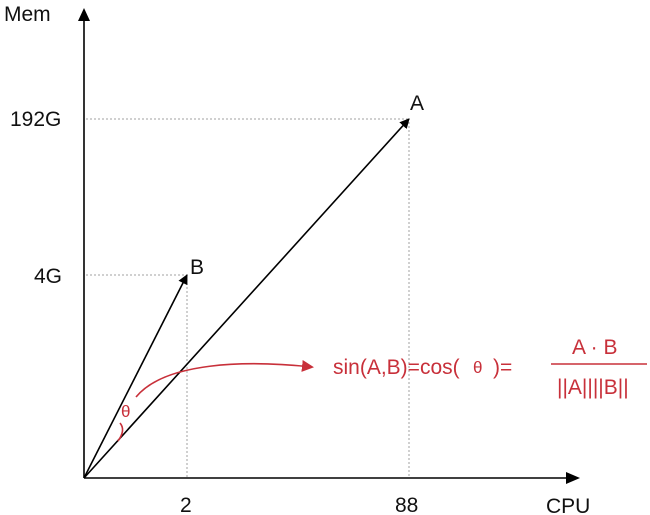 The width and height of the screenshot is (650, 515). Describe the element at coordinates (595, 347) in the screenshot. I see `formula-numerator: A · B` at that location.